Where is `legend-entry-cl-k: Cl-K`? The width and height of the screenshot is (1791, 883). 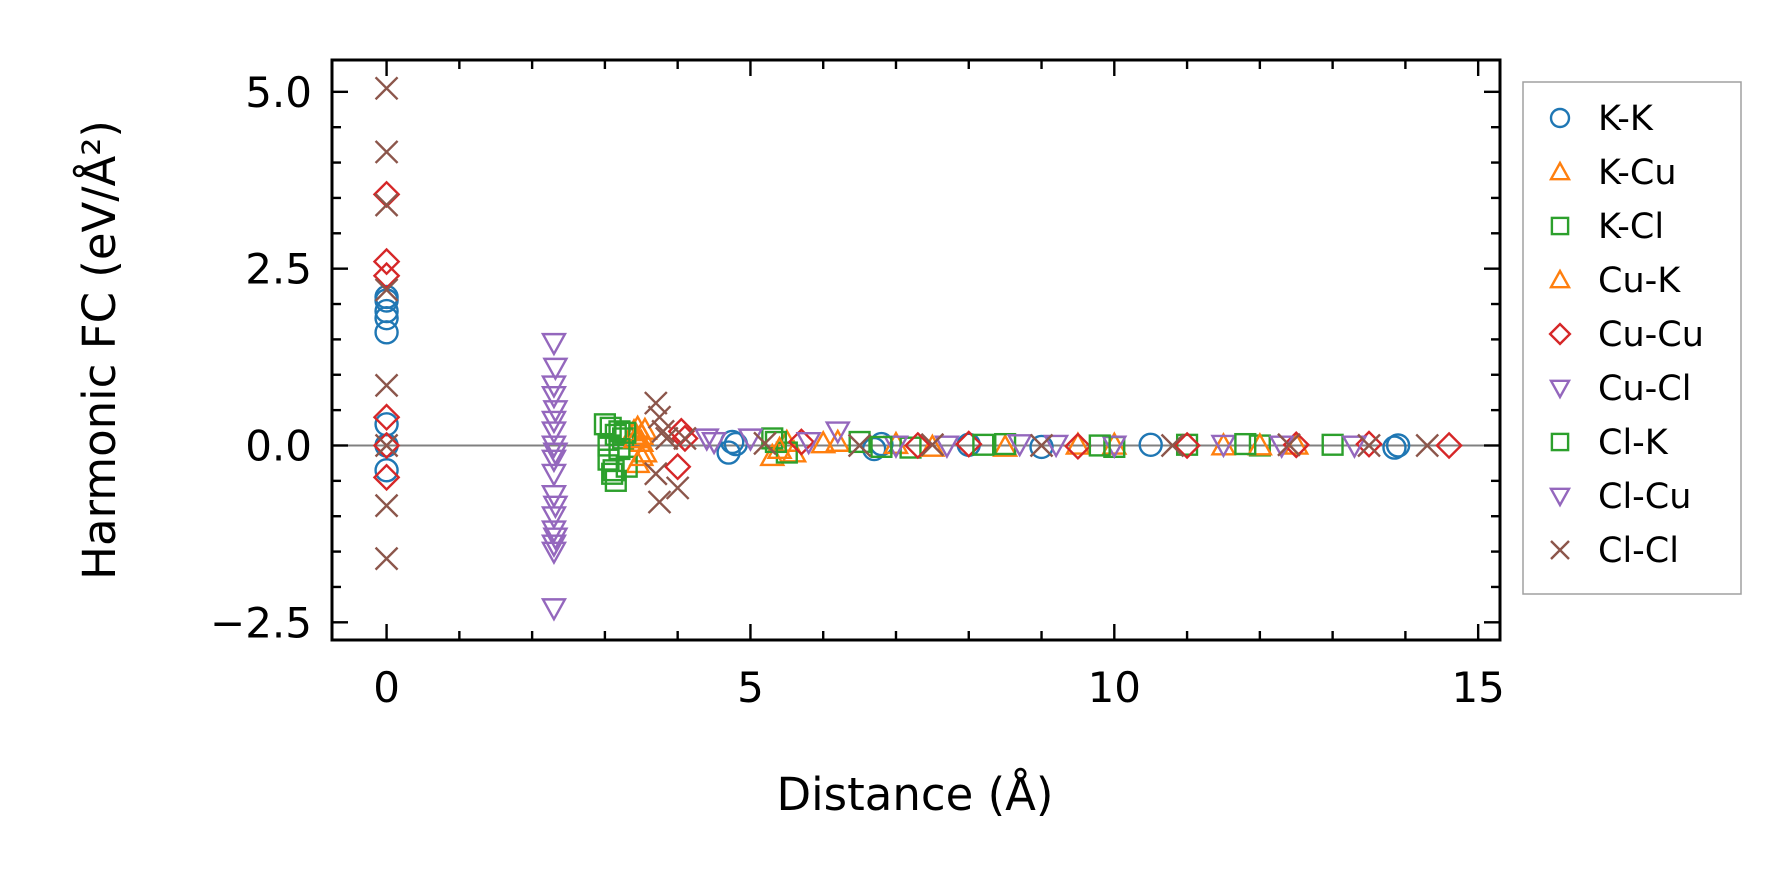
legend-entry-cl-k: Cl-K is located at coordinates (1609, 443).